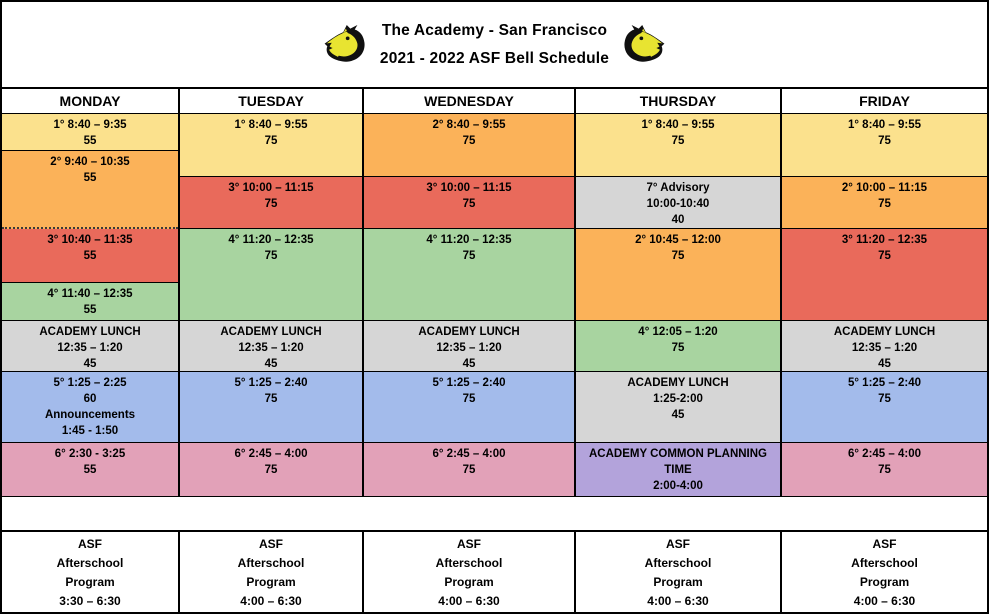  Describe the element at coordinates (271, 145) in the screenshot. I see `schedule-cell-tuesday-1: 1° 8:40 – 9:55 75` at that location.